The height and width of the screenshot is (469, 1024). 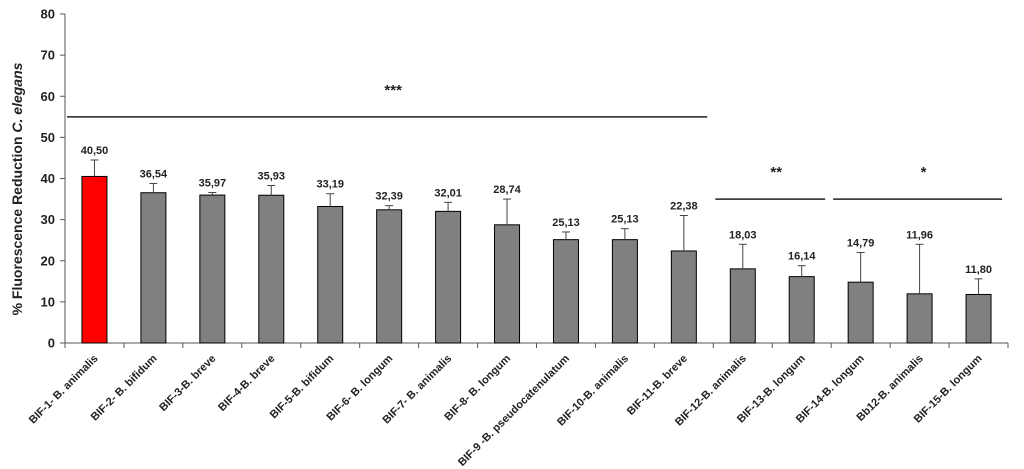 What do you see at coordinates (48, 14) in the screenshot?
I see `y-tick-label: 80` at bounding box center [48, 14].